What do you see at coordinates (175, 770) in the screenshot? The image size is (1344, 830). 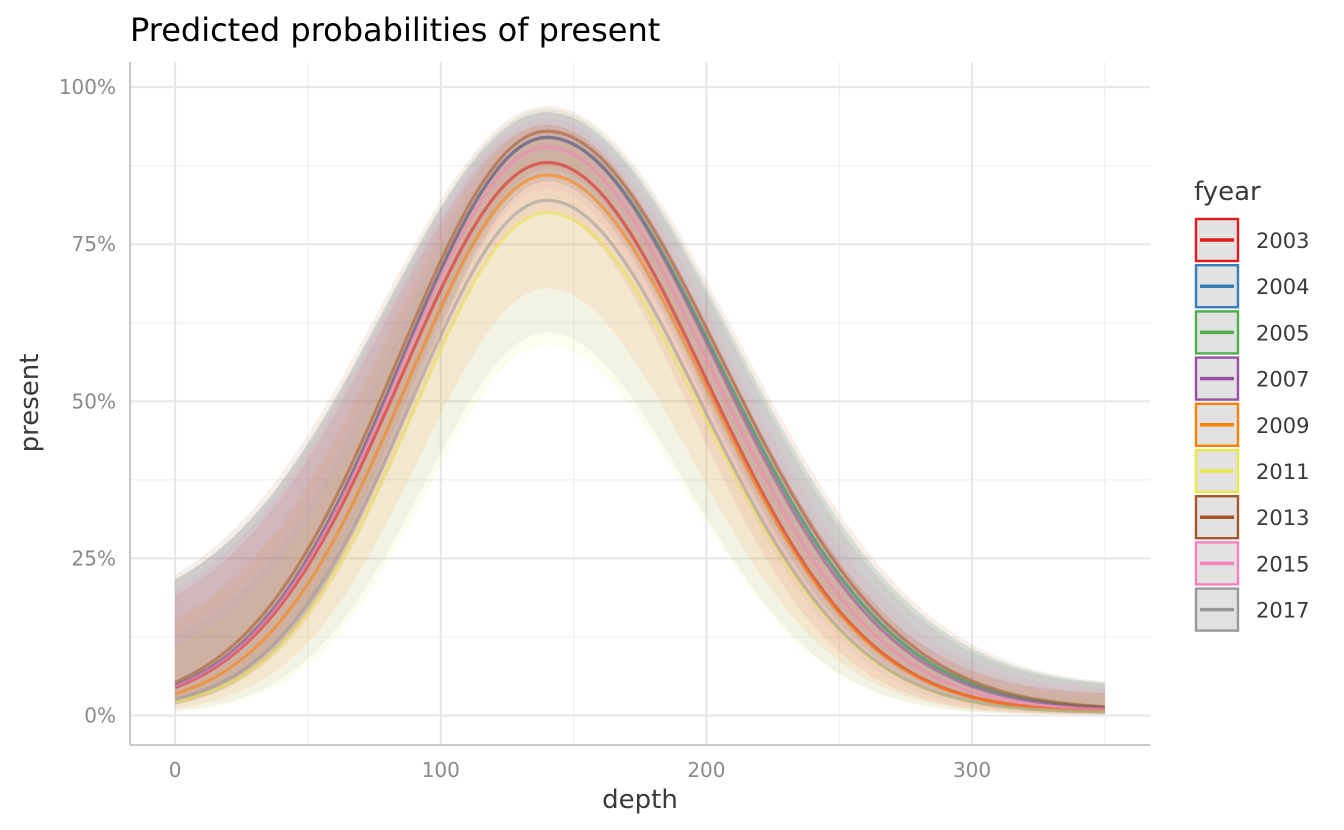 I see `x-tick-label: 0` at bounding box center [175, 770].